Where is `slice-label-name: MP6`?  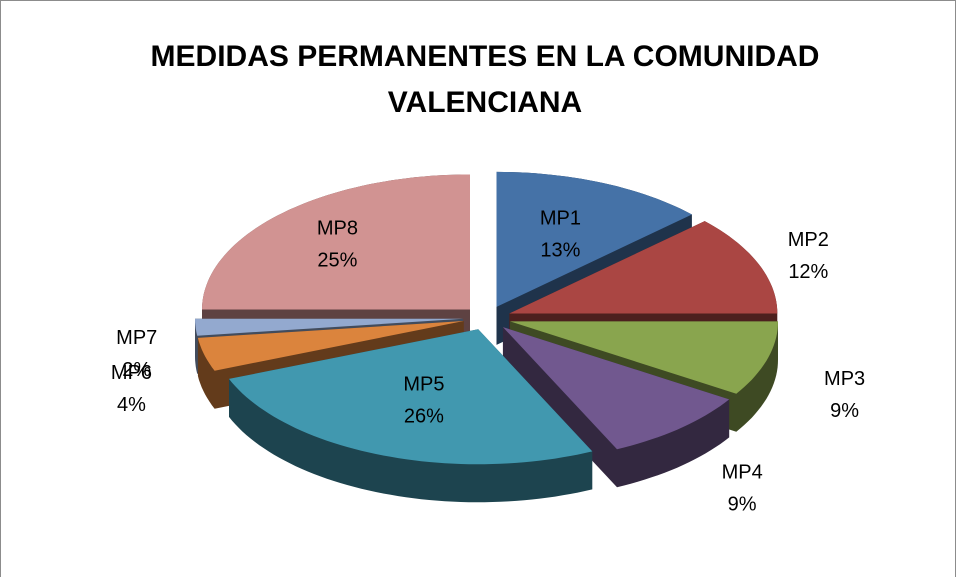
slice-label-name: MP6 is located at coordinates (131, 373).